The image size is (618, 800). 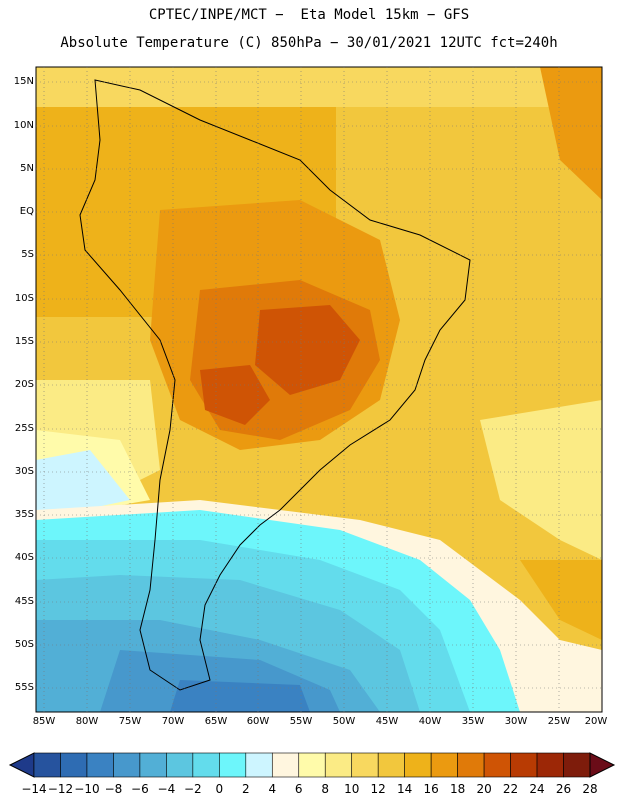 What do you see at coordinates (563, 789) in the screenshot?
I see `colorbar-label: 26` at bounding box center [563, 789].